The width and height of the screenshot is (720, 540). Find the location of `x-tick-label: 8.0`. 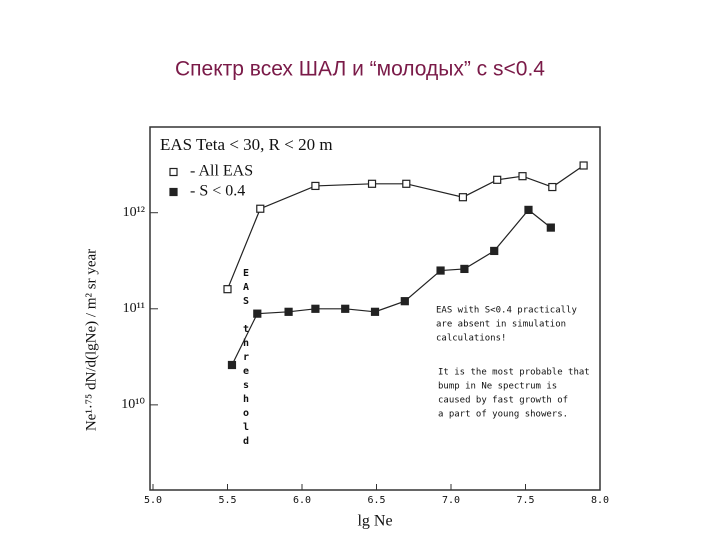

x-tick-label: 8.0 is located at coordinates (600, 500).